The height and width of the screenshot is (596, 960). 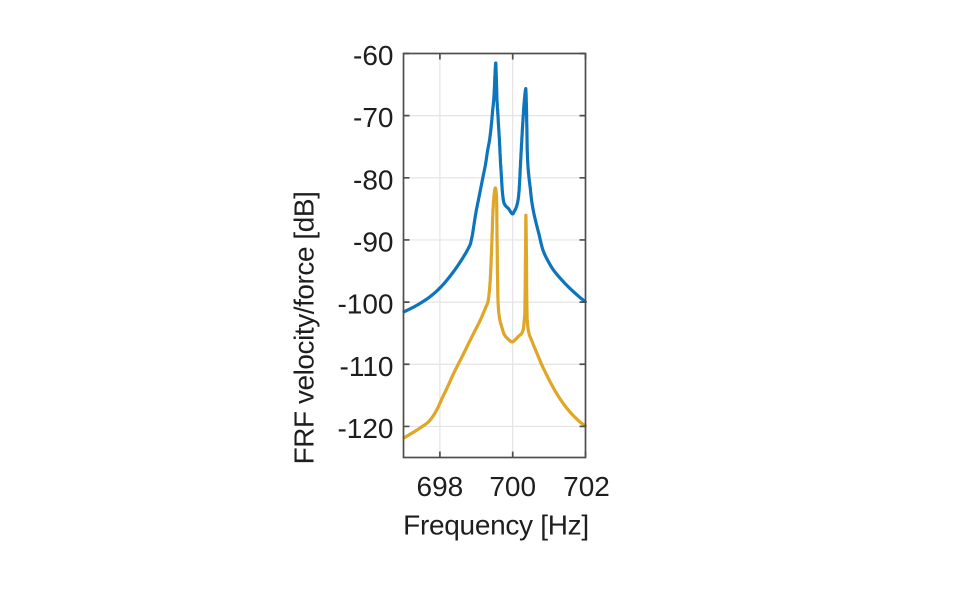 I want to click on svg-text: -70, so click(x=373, y=117).